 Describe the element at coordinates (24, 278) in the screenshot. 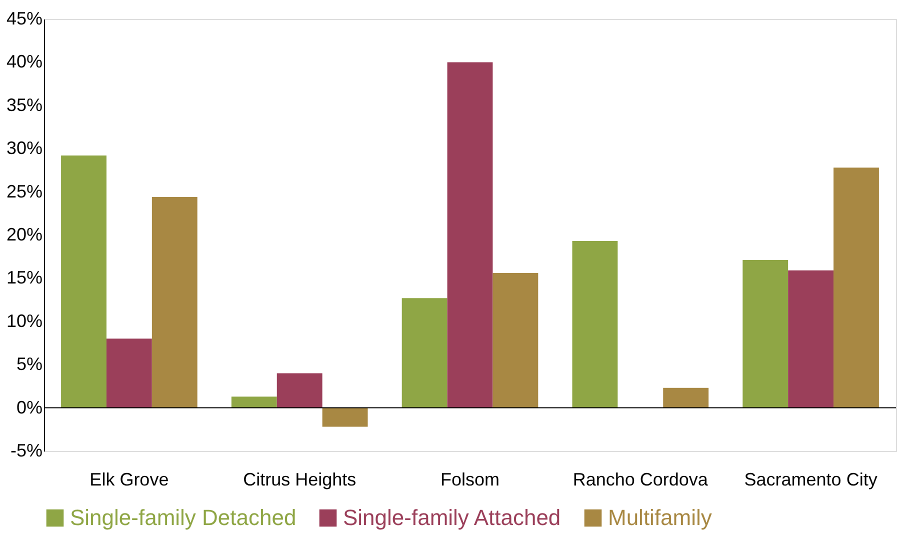

I see `y-tick-label: 15%` at that location.